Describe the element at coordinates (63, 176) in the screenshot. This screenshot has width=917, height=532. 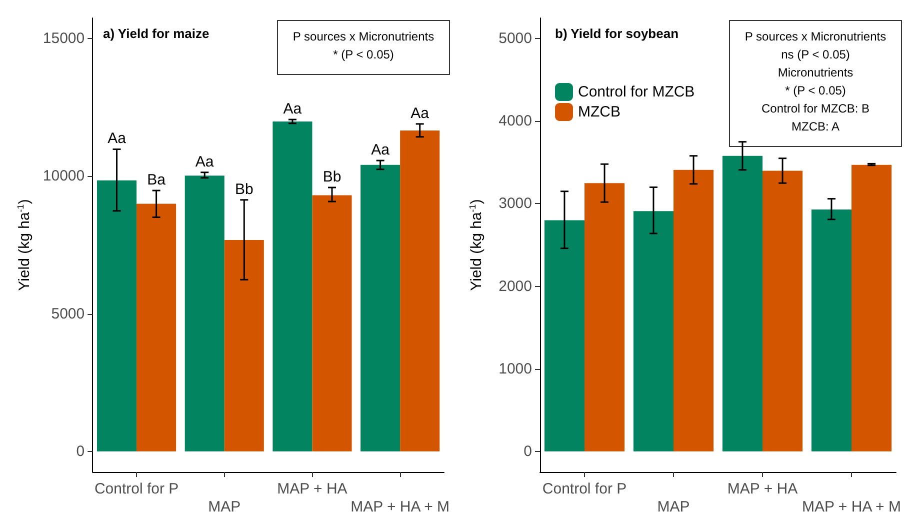
I see `y-tick-label: 10000` at that location.